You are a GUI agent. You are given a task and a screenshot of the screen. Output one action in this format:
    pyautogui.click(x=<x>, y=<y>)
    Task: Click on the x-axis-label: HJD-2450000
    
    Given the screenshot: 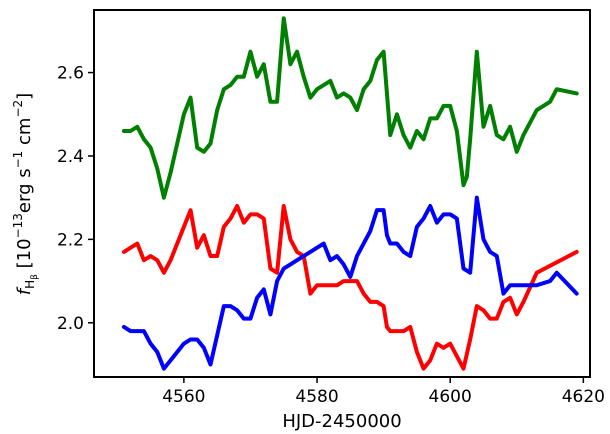 What is the action you would take?
    pyautogui.click(x=341, y=421)
    